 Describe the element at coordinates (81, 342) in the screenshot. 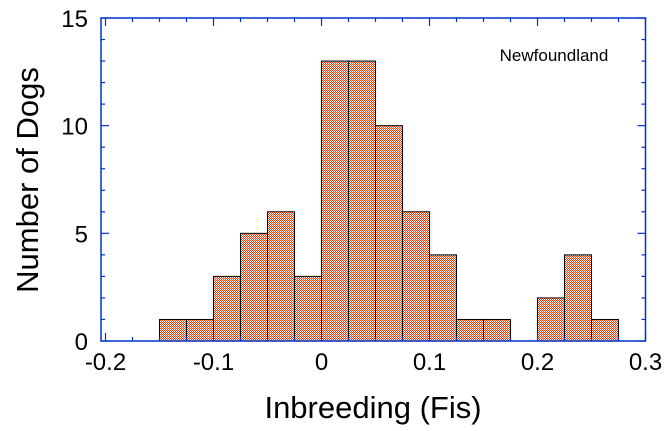

I see `y-tick-label: 0` at that location.